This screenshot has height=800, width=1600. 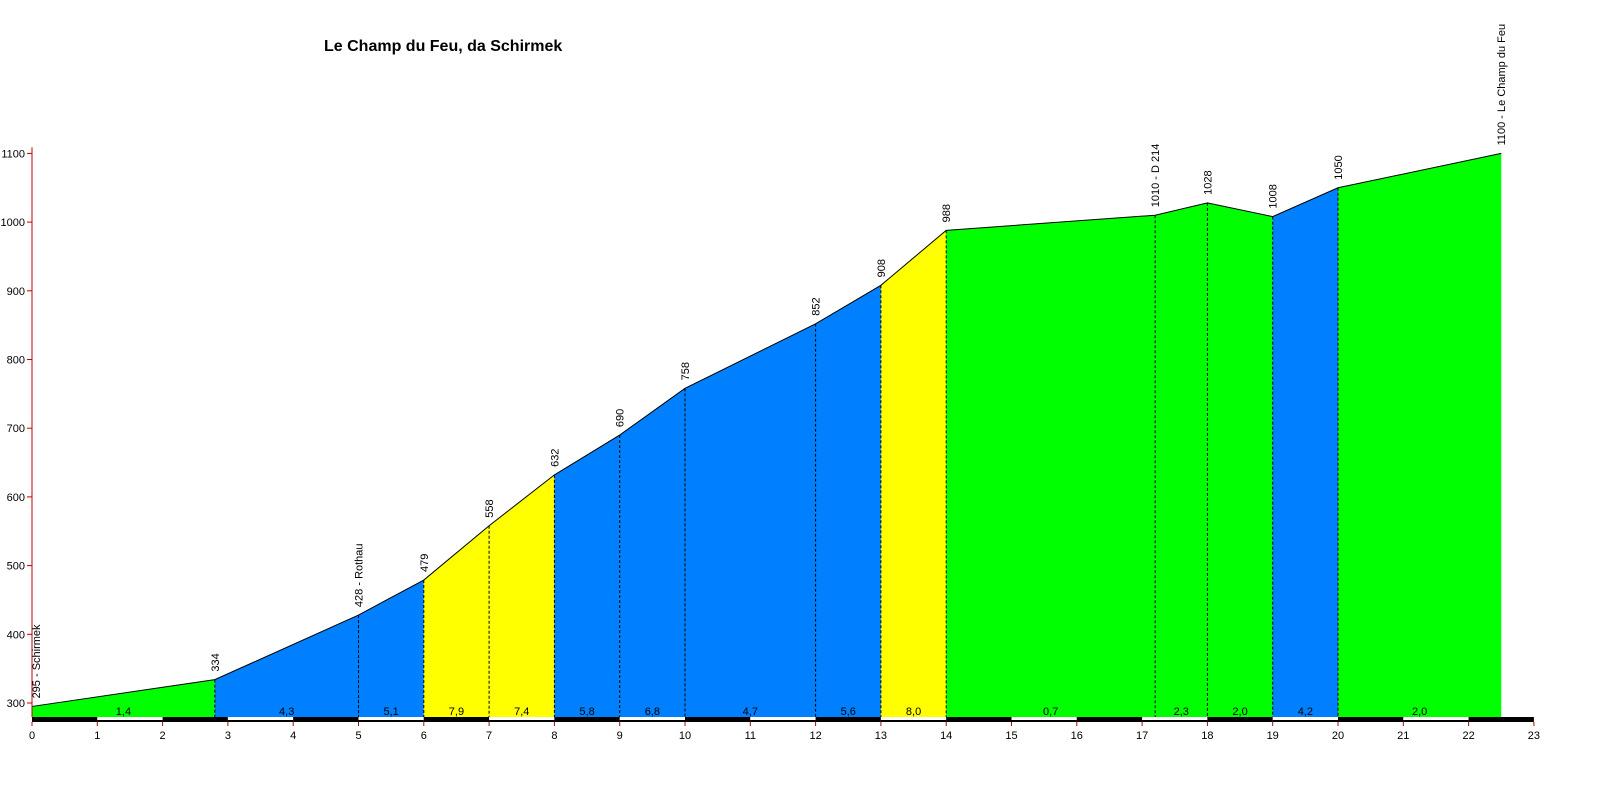 What do you see at coordinates (1077, 736) in the screenshot?
I see `x-tick-label: 16` at bounding box center [1077, 736].